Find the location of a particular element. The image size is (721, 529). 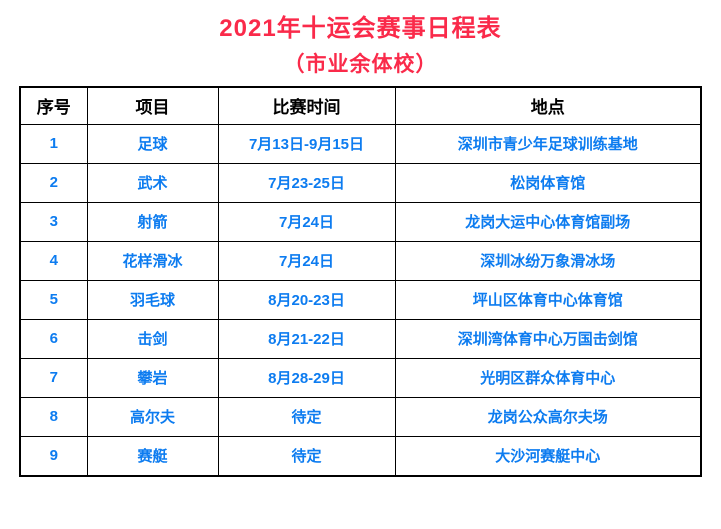

table-row: 2 武术 7月23-25日 松岗体育馆 is located at coordinates (360, 182).